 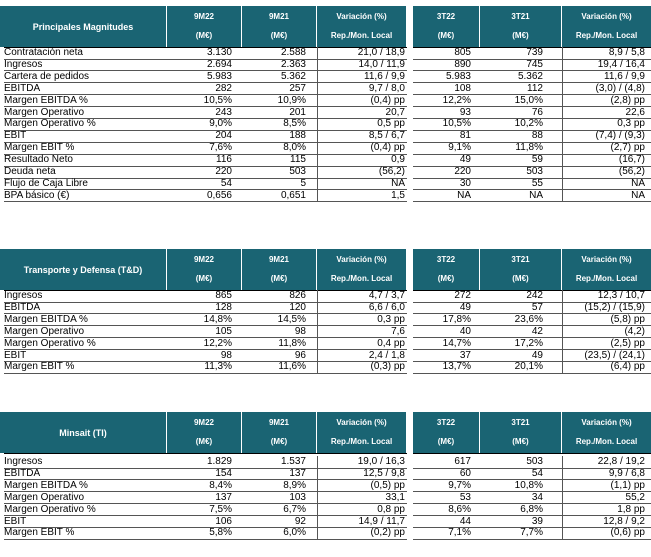 What do you see at coordinates (459, 533) in the screenshot?
I see `cell-c4: 7,1%` at bounding box center [459, 533].